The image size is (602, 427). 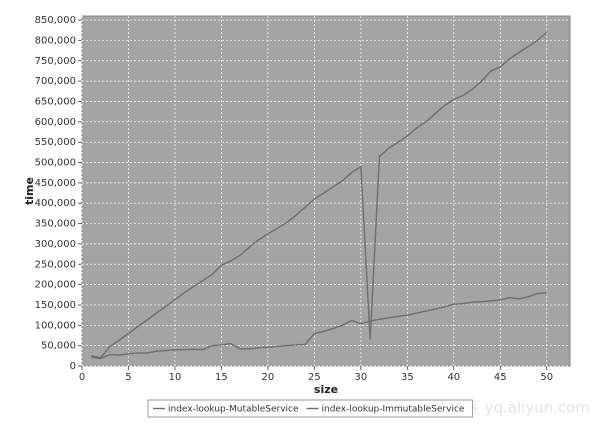 I want to click on x-tick-label: 5, so click(x=128, y=377).